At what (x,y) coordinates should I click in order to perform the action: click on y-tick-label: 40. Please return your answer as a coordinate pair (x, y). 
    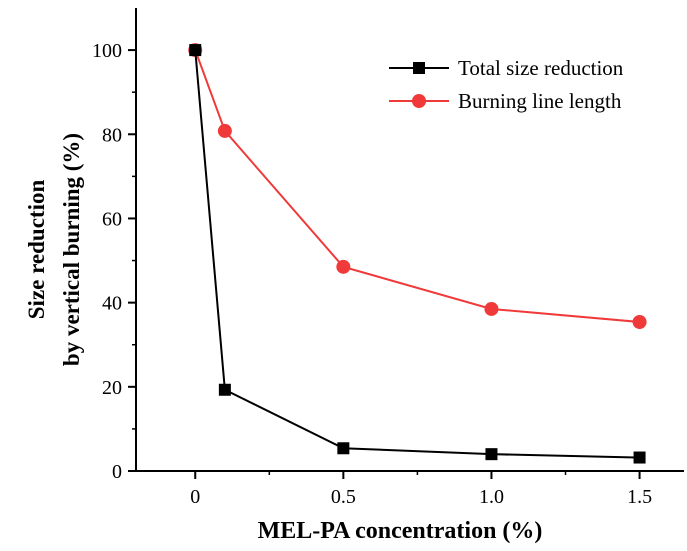
    Looking at the image, I should click on (112, 304).